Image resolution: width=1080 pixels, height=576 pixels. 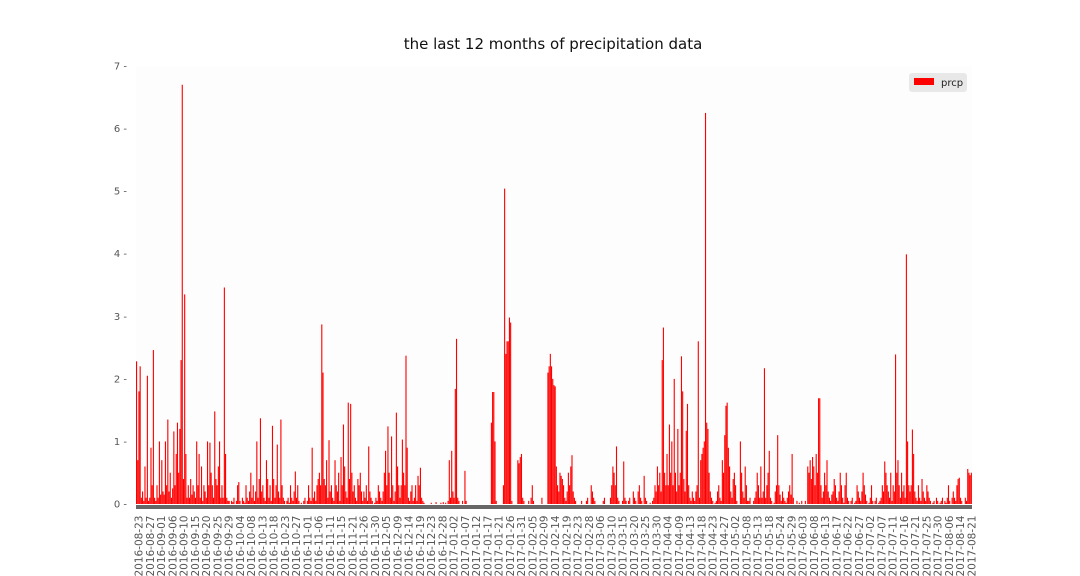 What do you see at coordinates (747, 546) in the screenshot?
I see `x-tick-label: 2017-05-08` at bounding box center [747, 546].